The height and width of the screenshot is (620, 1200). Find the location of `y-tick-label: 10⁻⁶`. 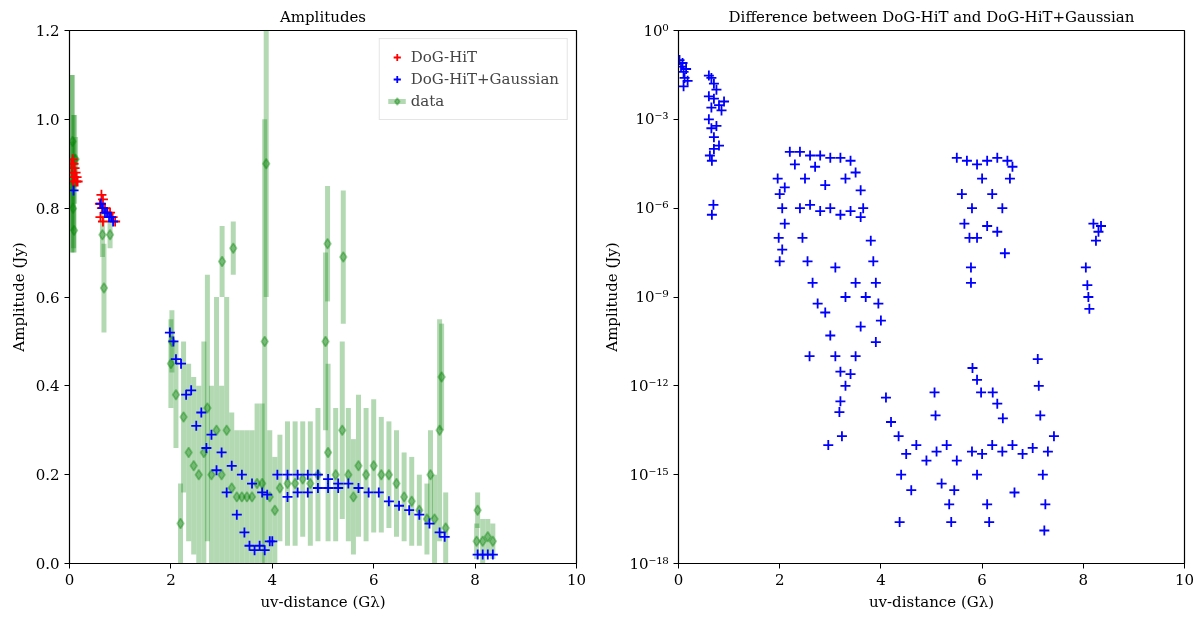

y-tick-label: 10⁻⁶ is located at coordinates (652, 208).